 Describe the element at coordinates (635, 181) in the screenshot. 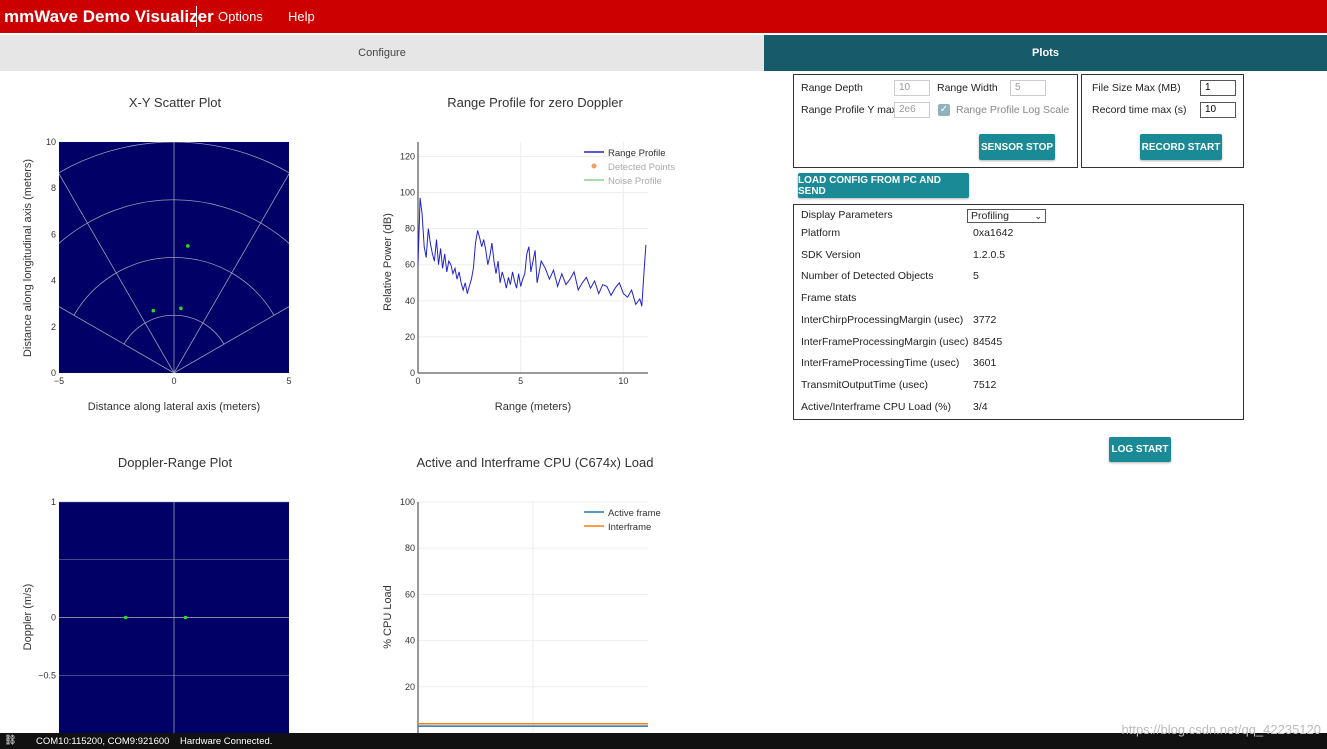

I see `legend-noise-profile: Noise Profile` at that location.